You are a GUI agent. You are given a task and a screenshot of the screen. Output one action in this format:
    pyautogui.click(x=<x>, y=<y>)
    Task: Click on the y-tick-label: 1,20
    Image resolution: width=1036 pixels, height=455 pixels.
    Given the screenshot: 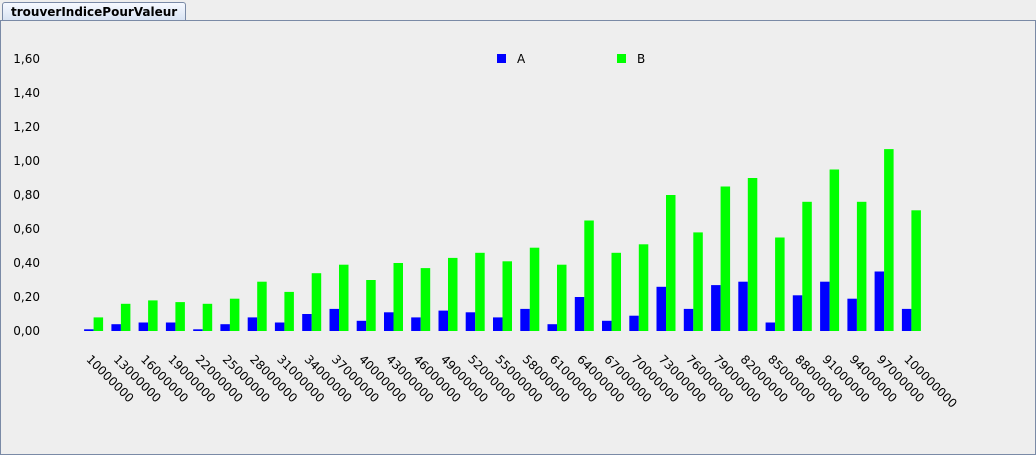 What is the action you would take?
    pyautogui.click(x=26, y=127)
    